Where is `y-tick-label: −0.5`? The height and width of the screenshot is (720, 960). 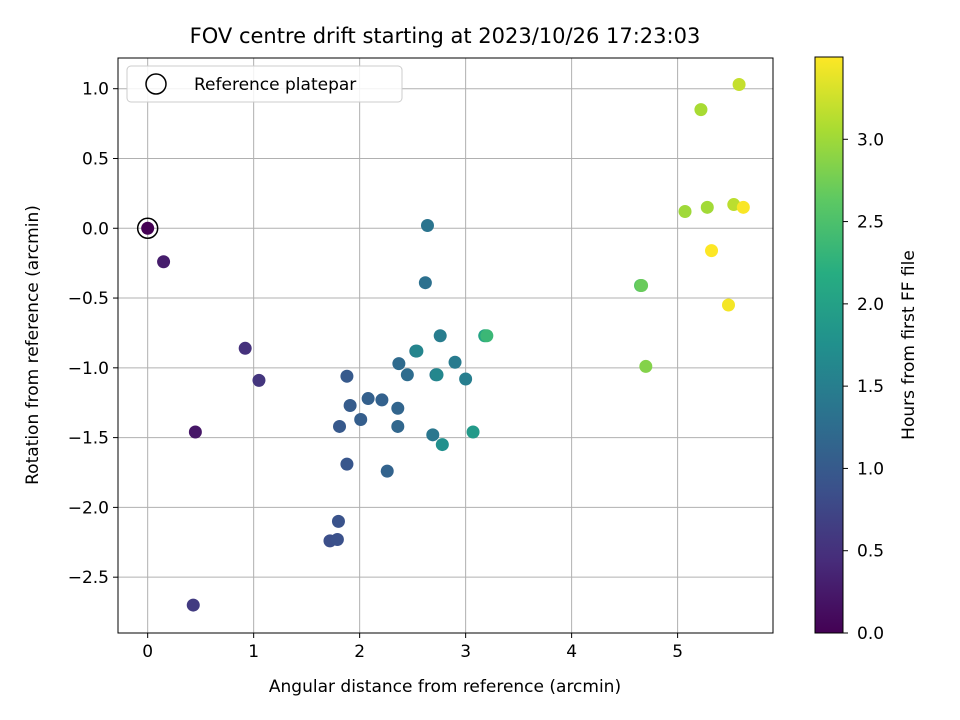 y-tick-label: −0.5 is located at coordinates (88, 299).